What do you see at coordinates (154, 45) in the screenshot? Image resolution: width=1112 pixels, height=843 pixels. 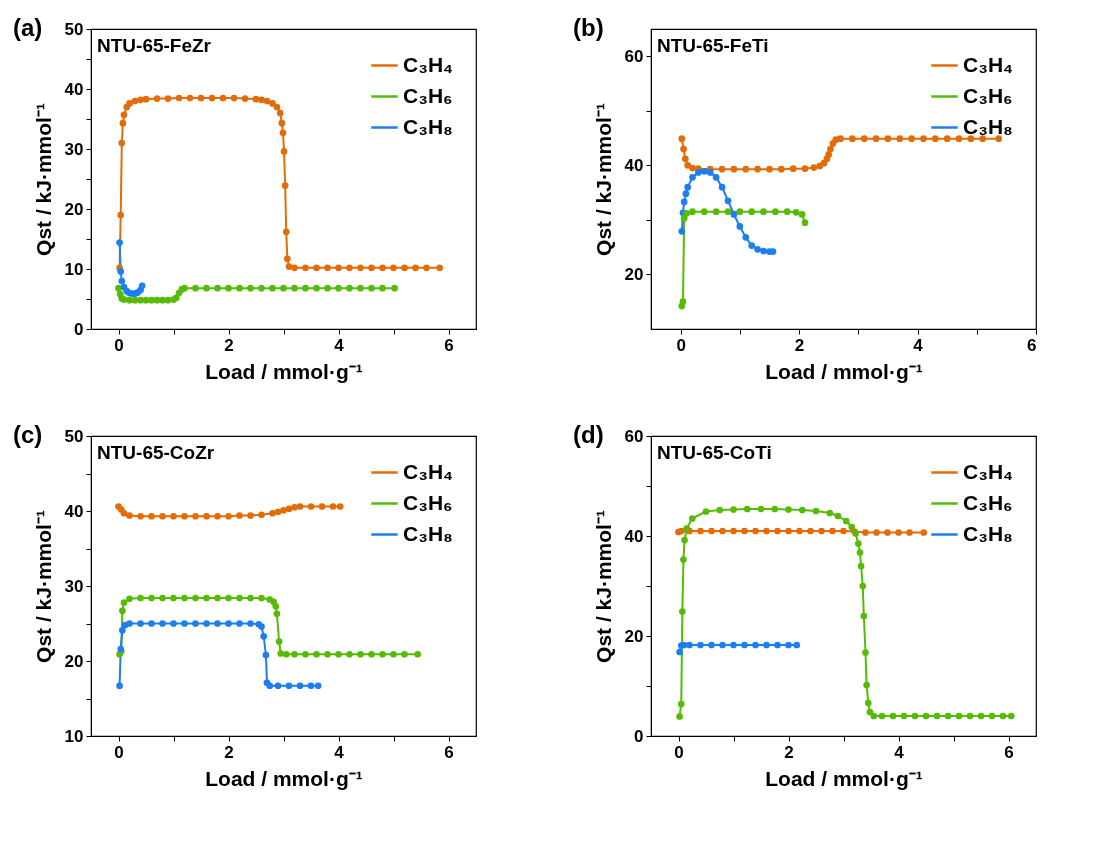 I see `chart-title: NTU-65-FeZr` at bounding box center [154, 45].